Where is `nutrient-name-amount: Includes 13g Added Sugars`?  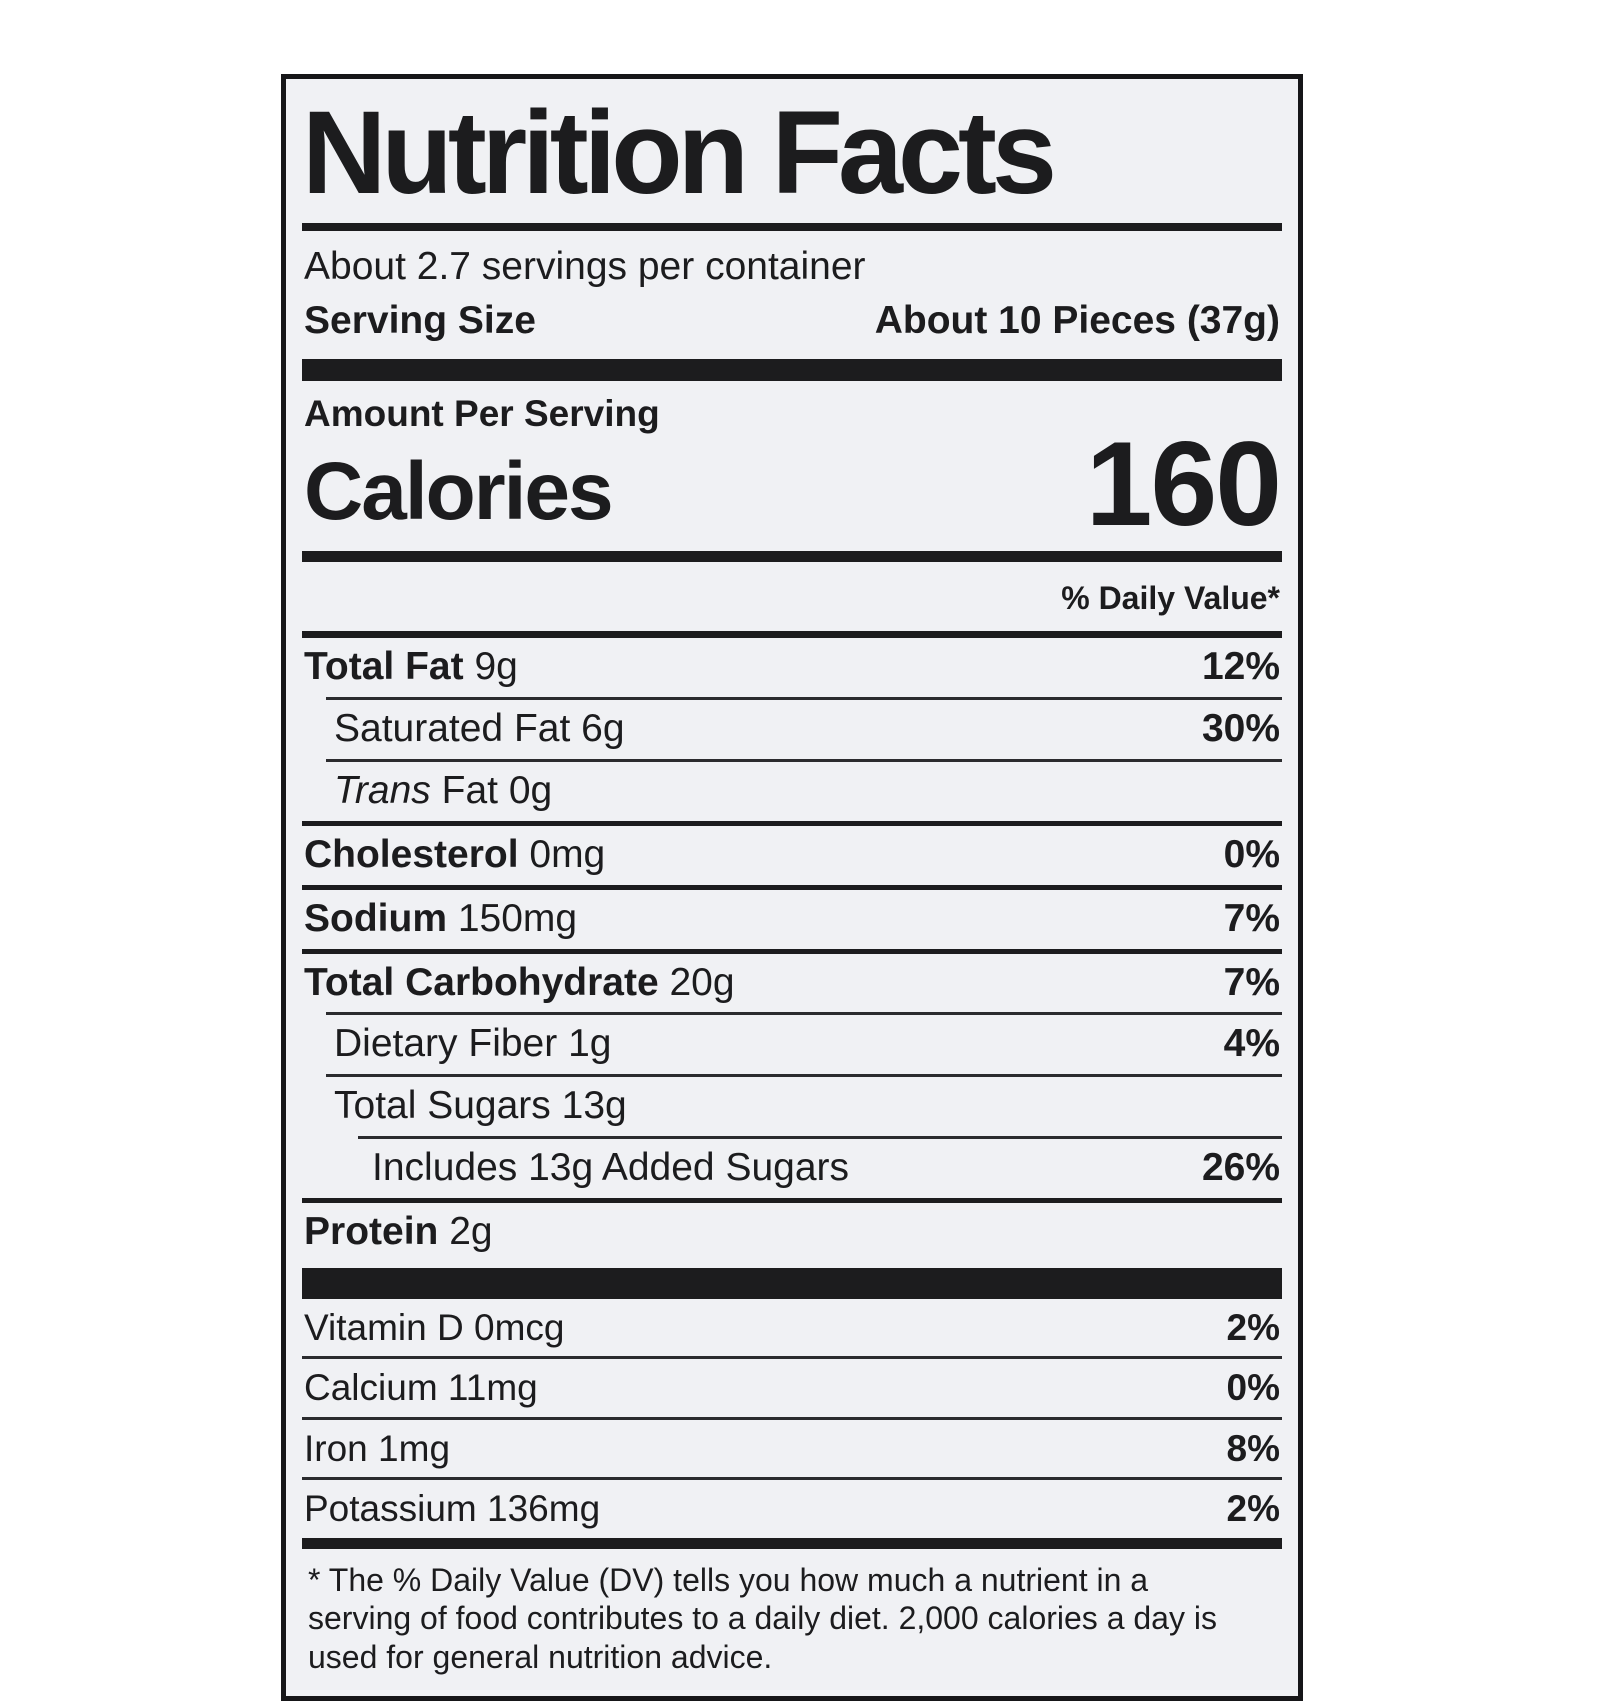 nutrient-name-amount: Includes 13g Added Sugars is located at coordinates (610, 1168).